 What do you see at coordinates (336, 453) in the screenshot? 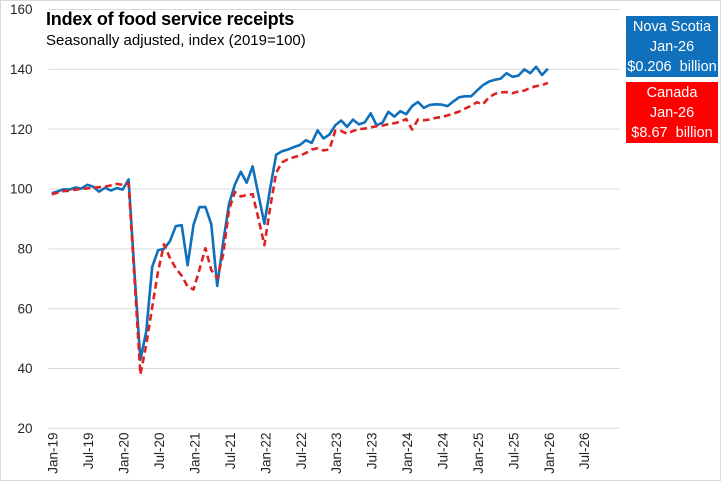
I see `svg-text: Jan-23` at bounding box center [336, 453].